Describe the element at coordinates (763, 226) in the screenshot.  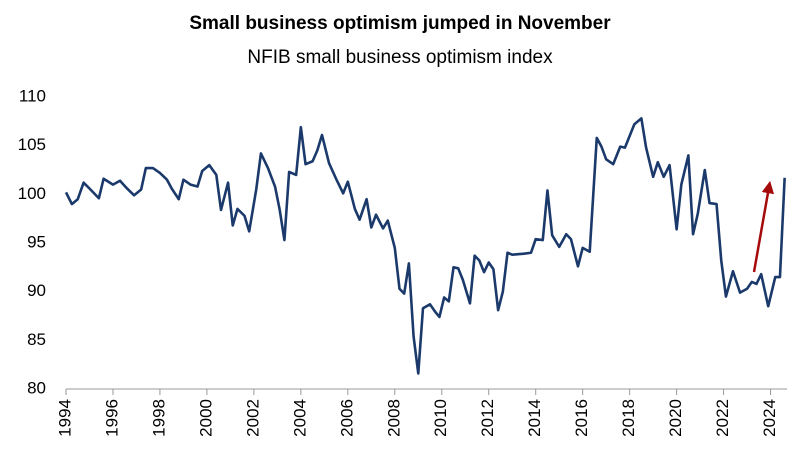
I see `annotation-arrow` at that location.